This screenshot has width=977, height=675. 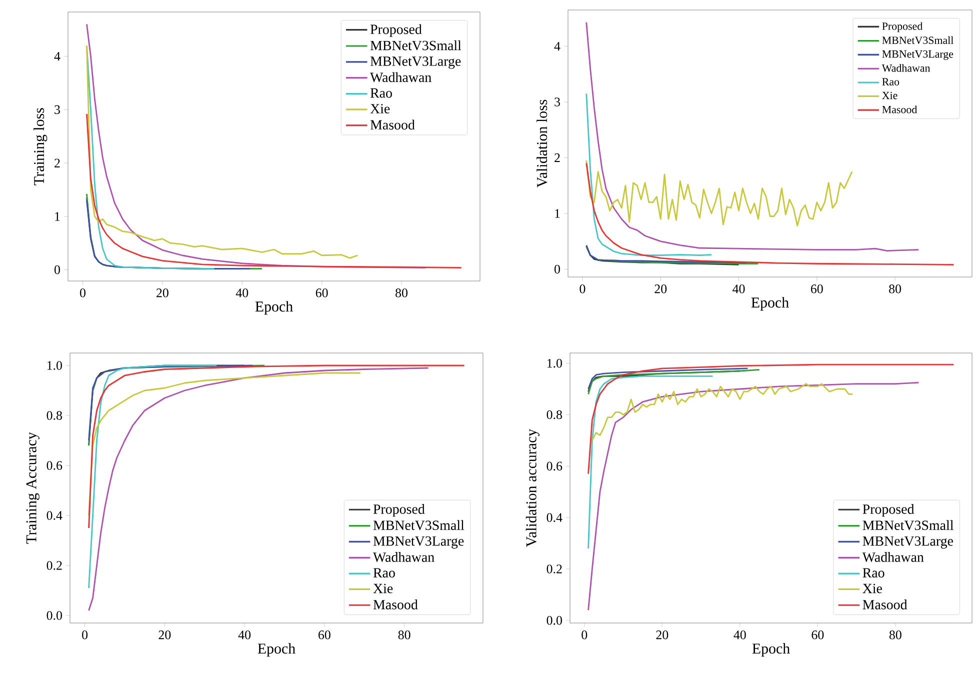 I want to click on y-axis-title: Validation loss, so click(x=542, y=144).